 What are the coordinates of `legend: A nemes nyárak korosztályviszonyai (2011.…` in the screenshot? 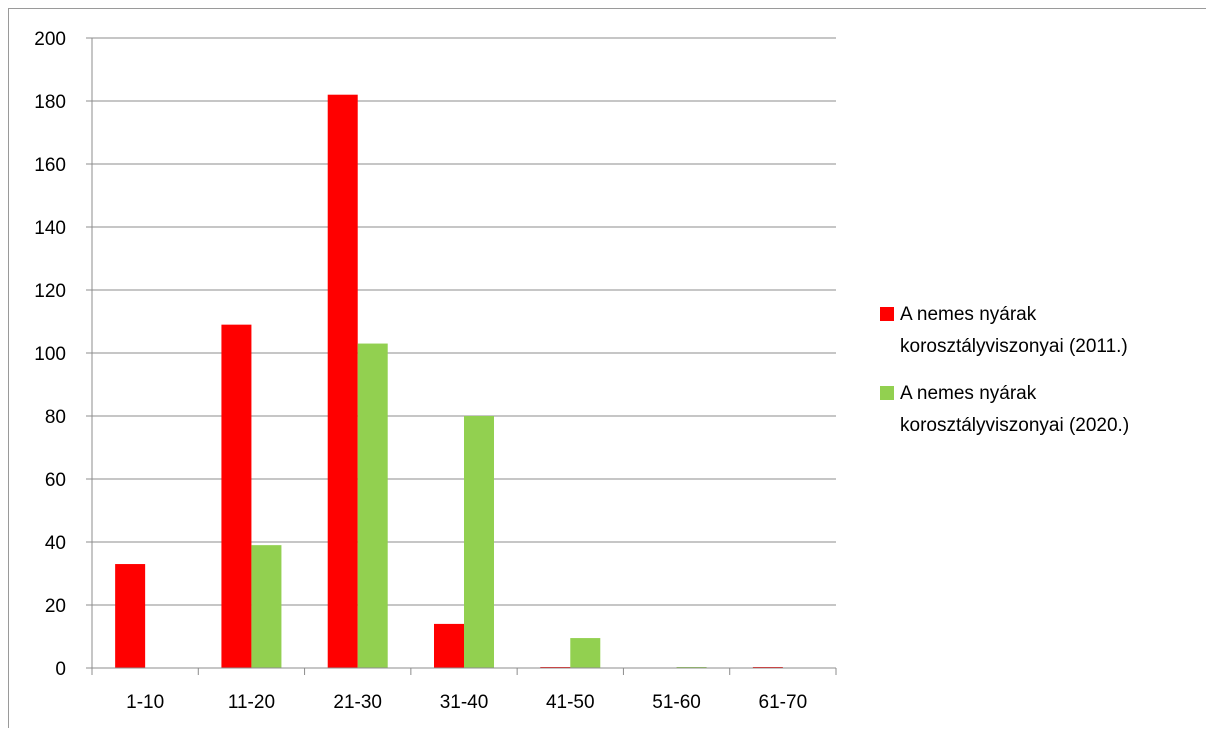 It's located at (1004, 370).